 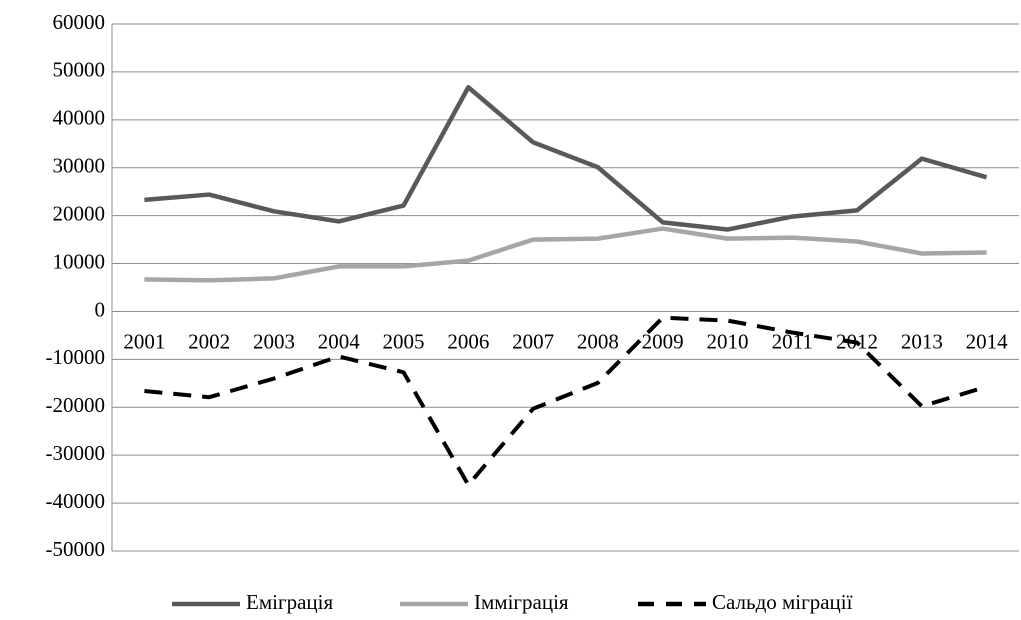 What do you see at coordinates (521, 602) in the screenshot?
I see `legend-label: Імміграція` at bounding box center [521, 602].